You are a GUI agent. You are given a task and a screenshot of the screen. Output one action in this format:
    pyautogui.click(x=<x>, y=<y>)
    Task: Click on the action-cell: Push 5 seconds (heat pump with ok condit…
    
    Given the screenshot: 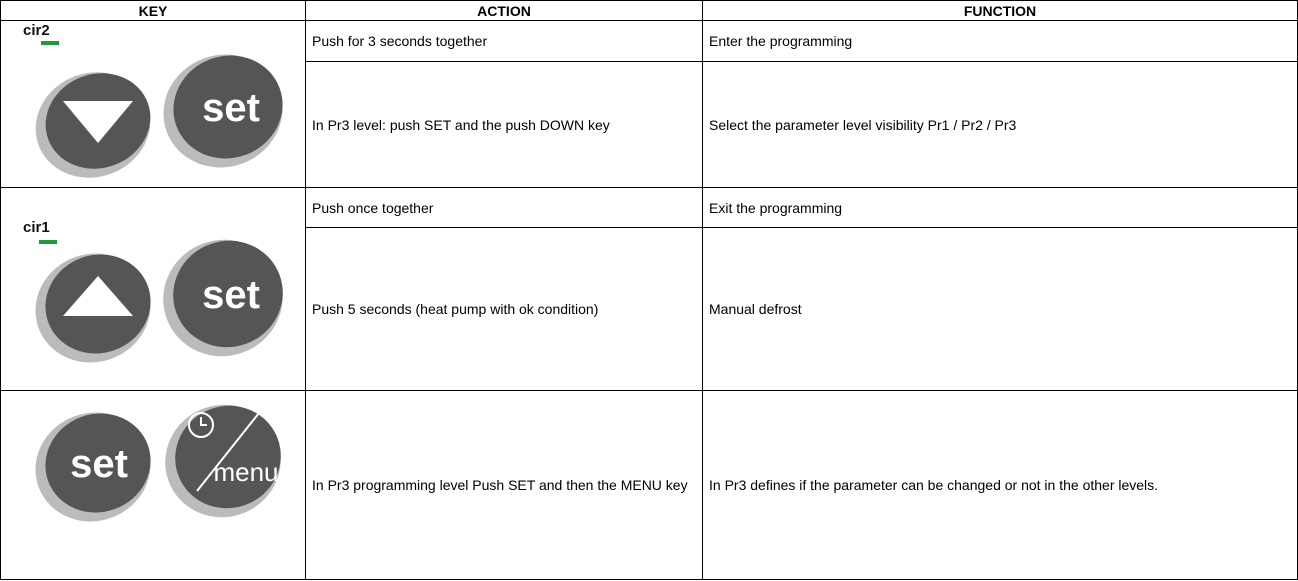 What is the action you would take?
    pyautogui.click(x=504, y=309)
    